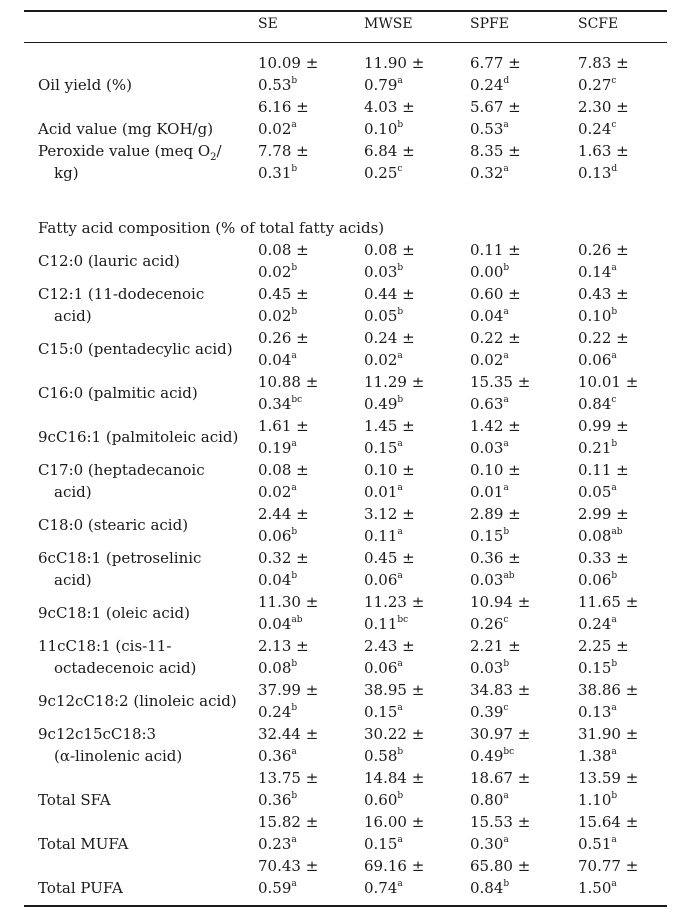  I want to click on mean-value: 13.75 ±, so click(288, 778).